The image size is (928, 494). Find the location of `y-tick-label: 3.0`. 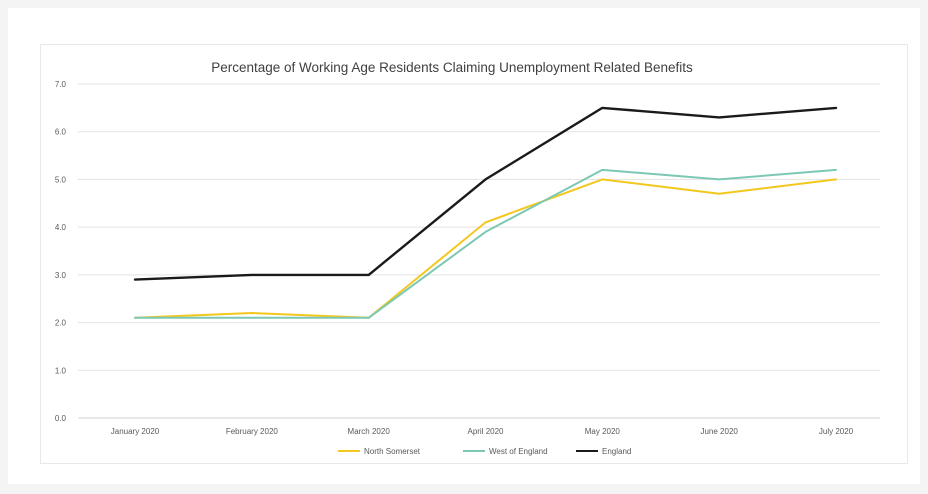

y-tick-label: 3.0 is located at coordinates (61, 275).